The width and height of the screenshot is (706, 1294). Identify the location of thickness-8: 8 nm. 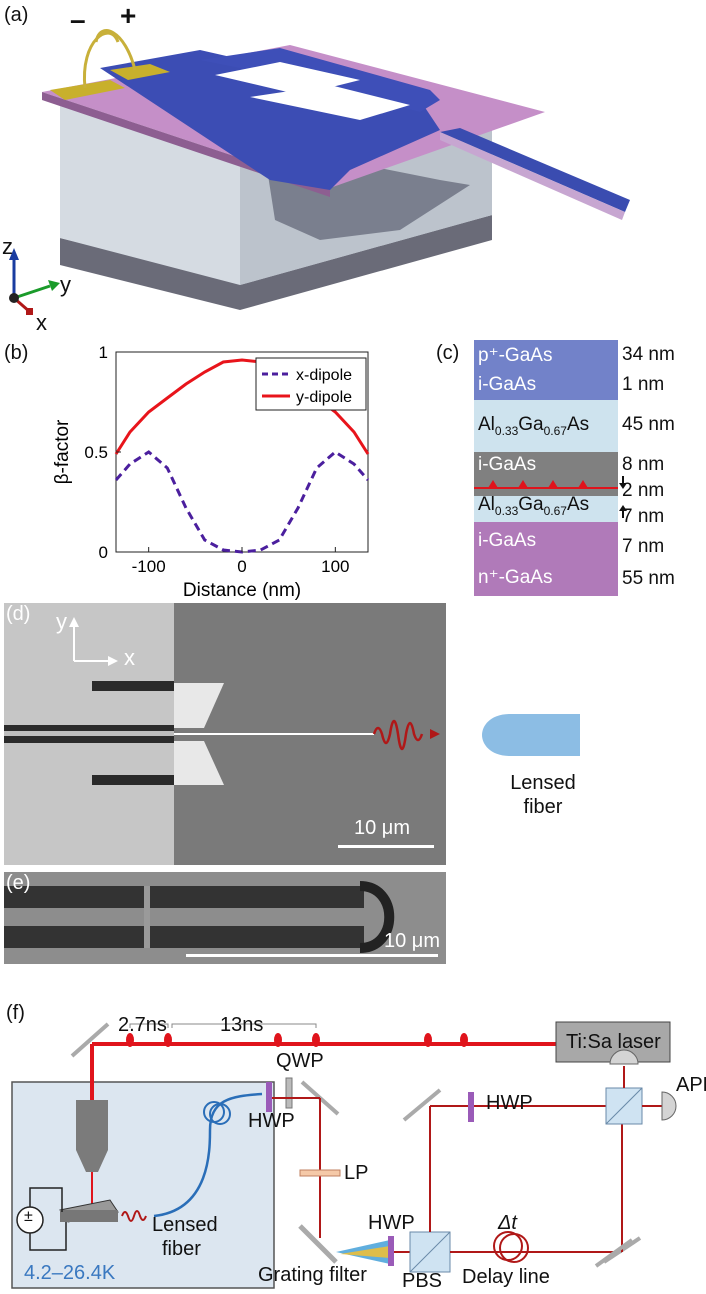
(643, 464).